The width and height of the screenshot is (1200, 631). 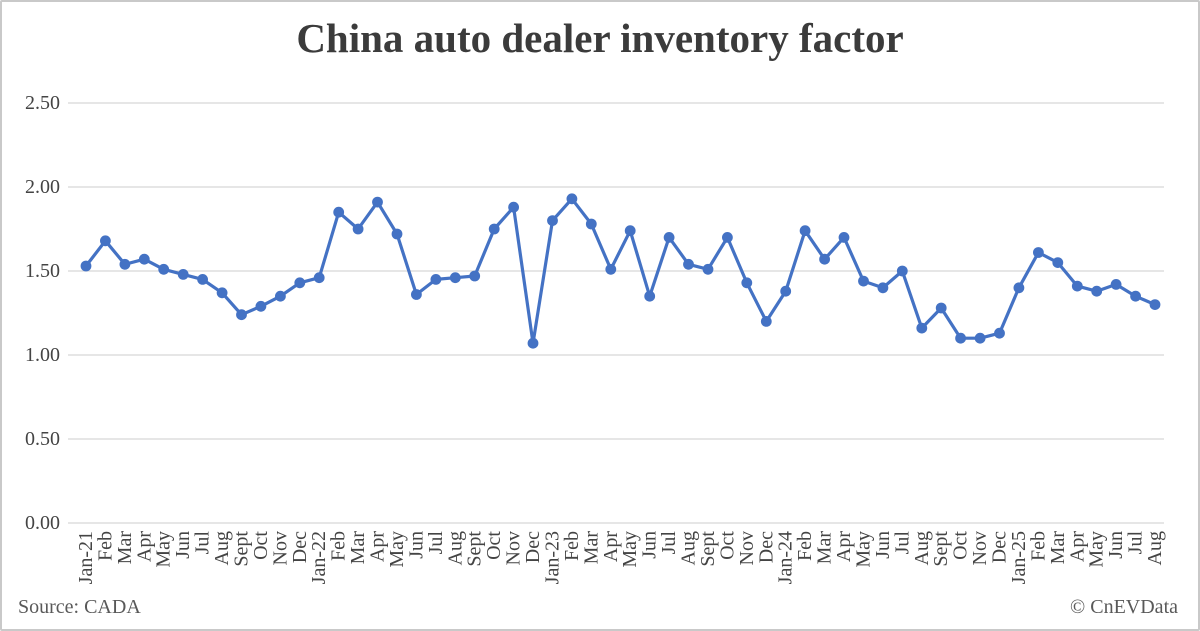 What do you see at coordinates (1019, 557) in the screenshot?
I see `x-axis-tick-label: Jan-25` at bounding box center [1019, 557].